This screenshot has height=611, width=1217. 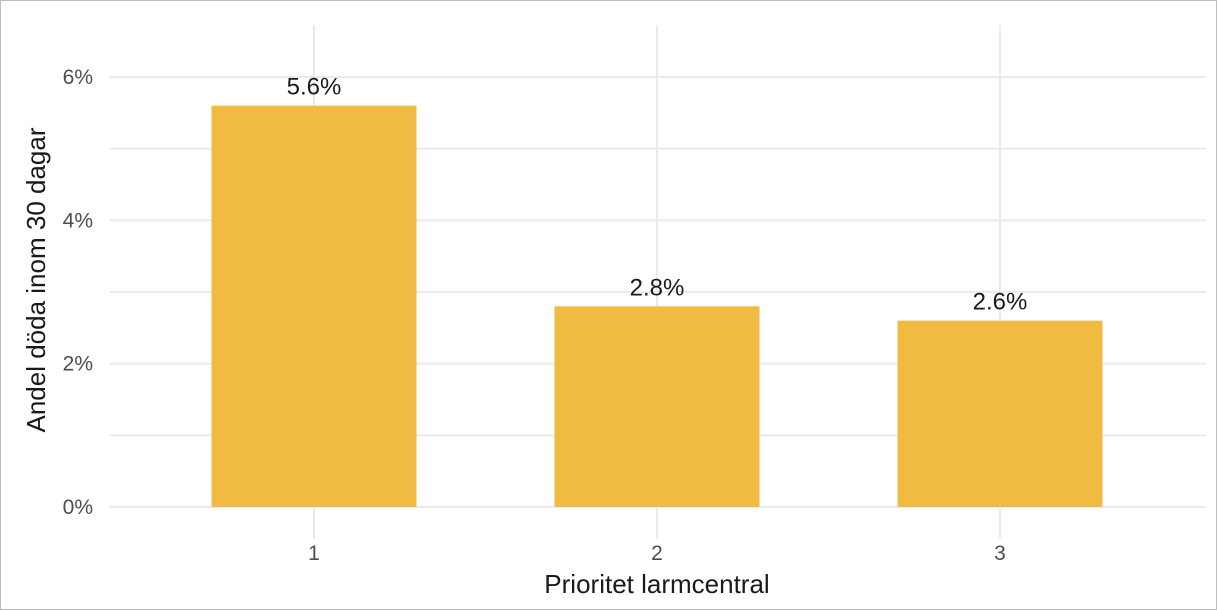 What do you see at coordinates (314, 553) in the screenshot?
I see `x-tick-label: 1` at bounding box center [314, 553].